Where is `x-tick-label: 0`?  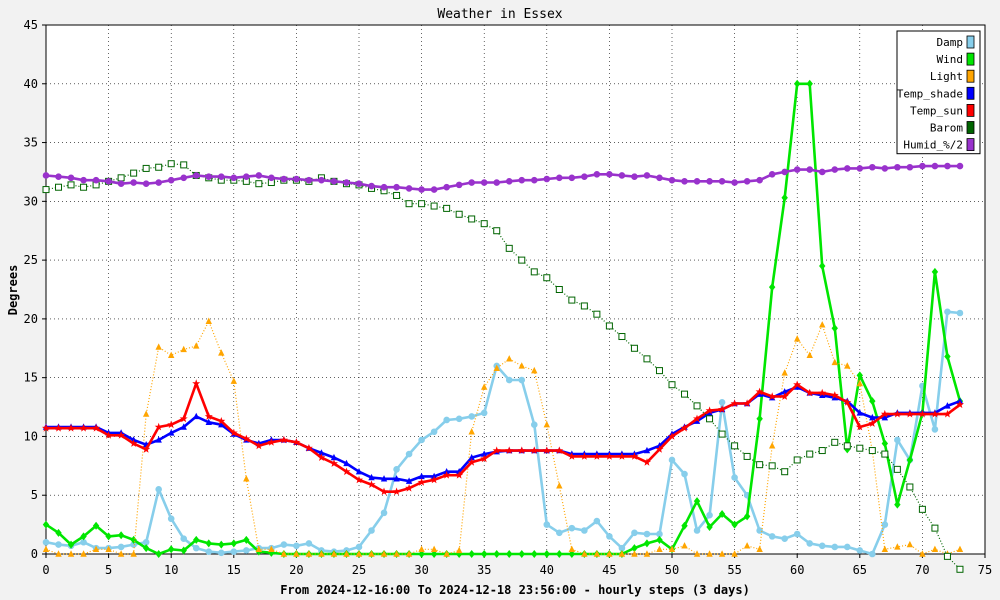 x-tick-label: 0 is located at coordinates (45, 570).